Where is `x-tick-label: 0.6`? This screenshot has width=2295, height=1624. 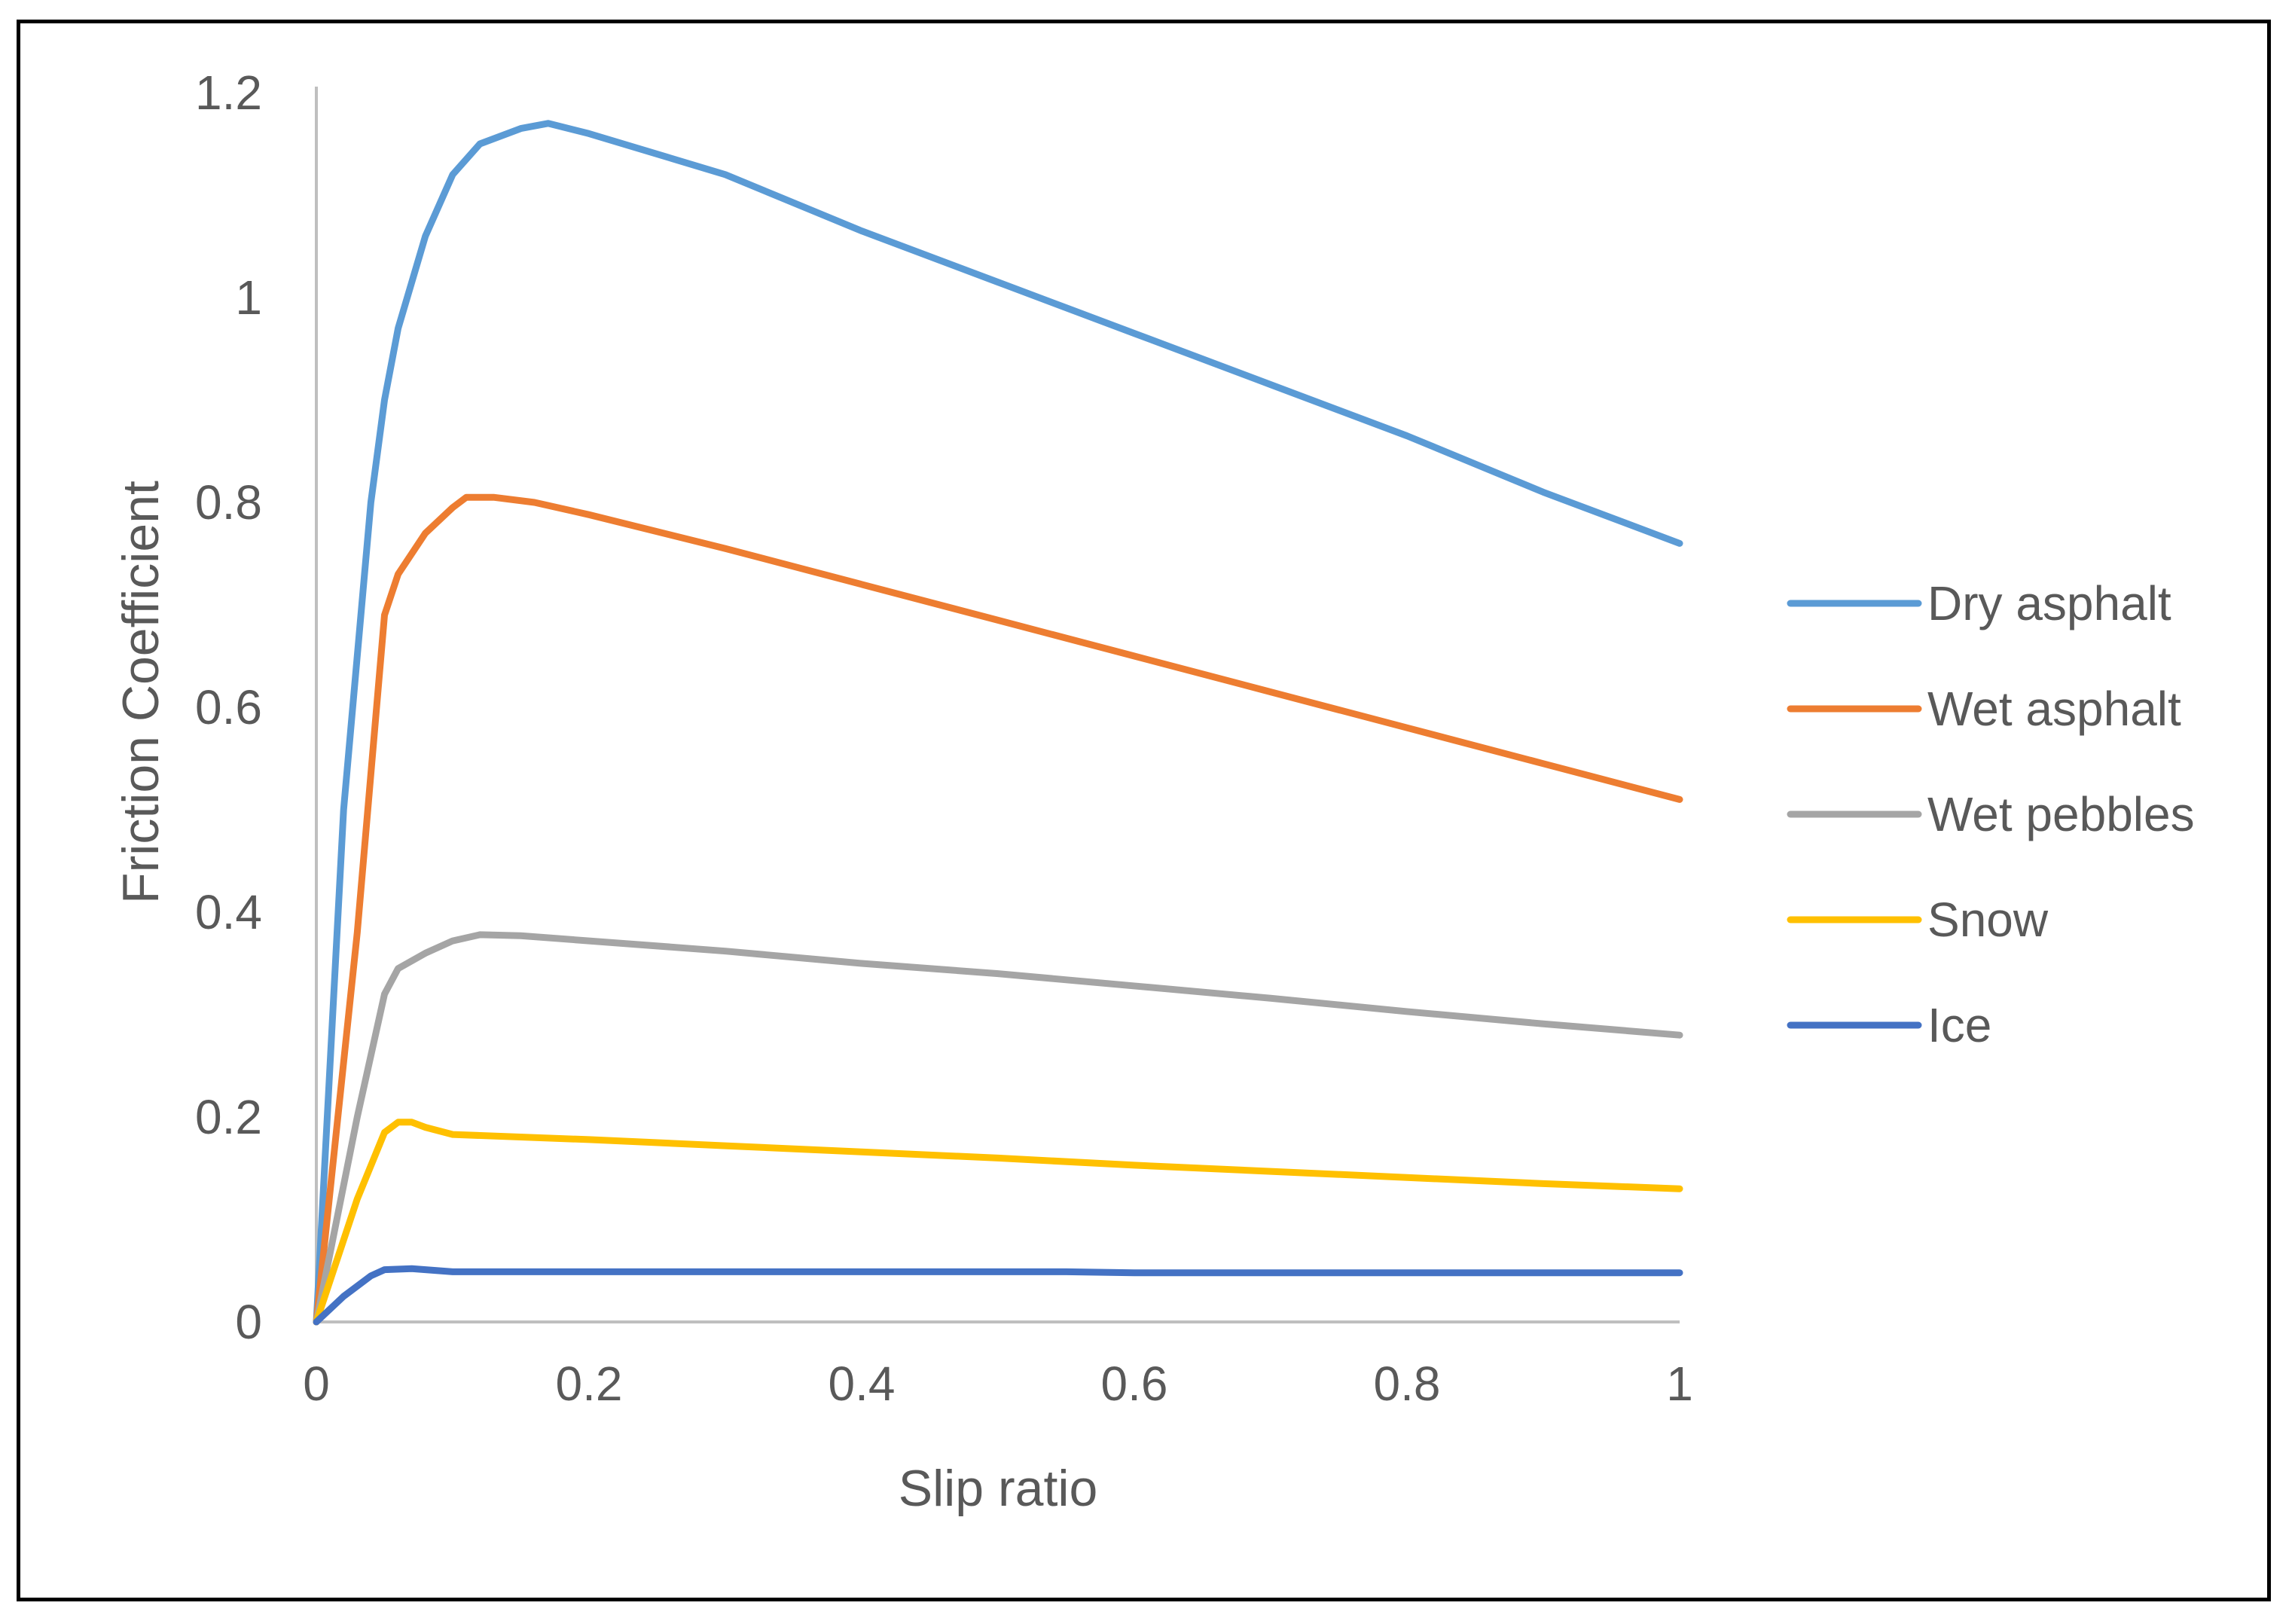
x-tick-label: 0.6 is located at coordinates (1134, 1384).